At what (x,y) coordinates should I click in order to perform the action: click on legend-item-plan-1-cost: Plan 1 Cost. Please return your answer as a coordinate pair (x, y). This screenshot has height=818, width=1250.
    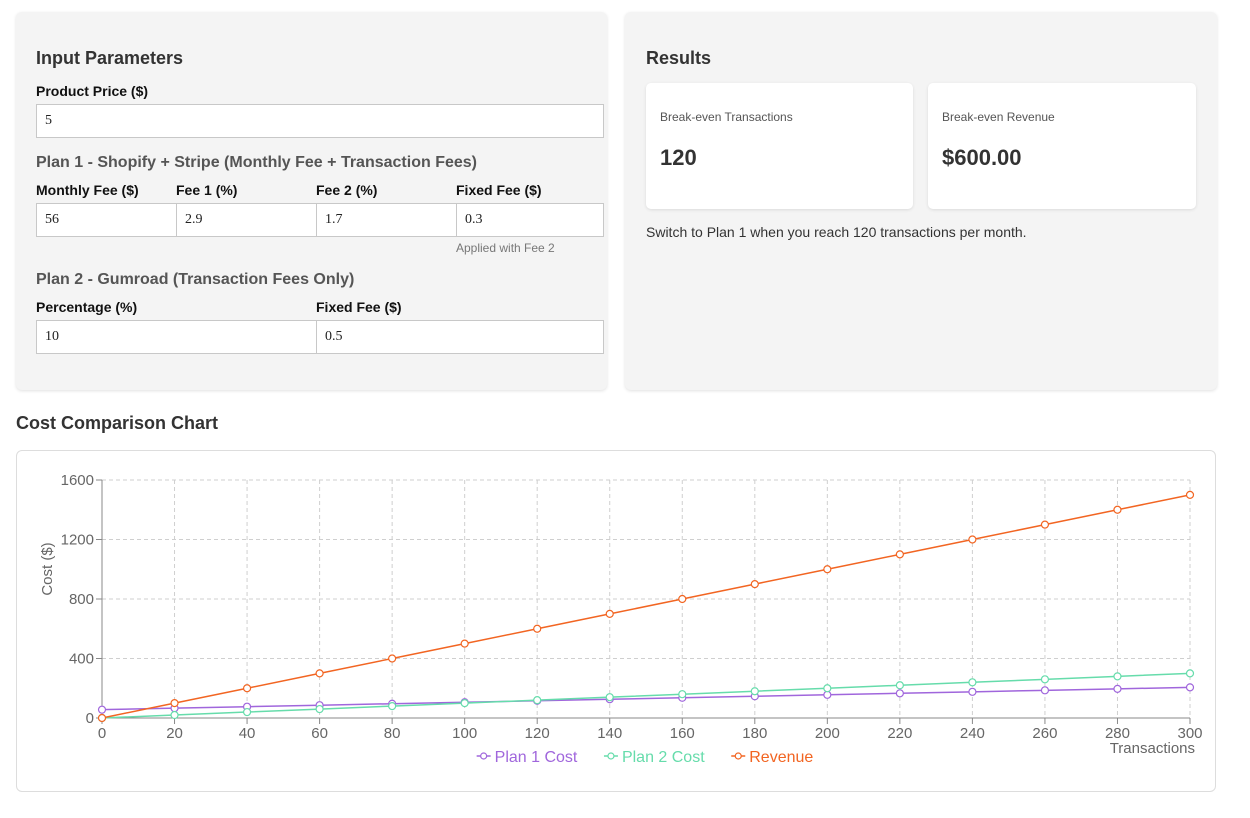
    Looking at the image, I should click on (527, 757).